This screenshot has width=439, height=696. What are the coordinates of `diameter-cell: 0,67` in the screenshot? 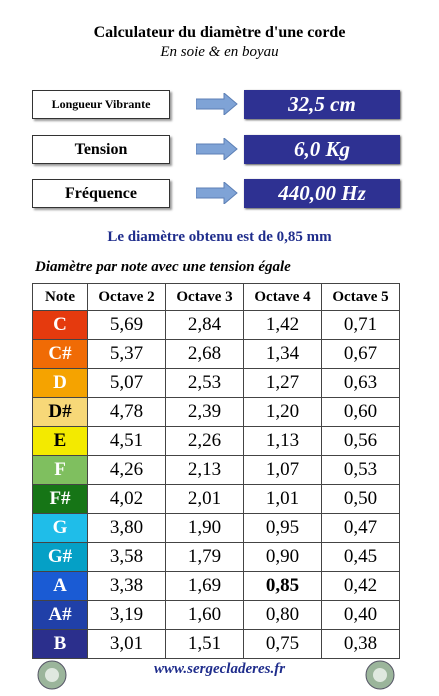 It's located at (360, 354).